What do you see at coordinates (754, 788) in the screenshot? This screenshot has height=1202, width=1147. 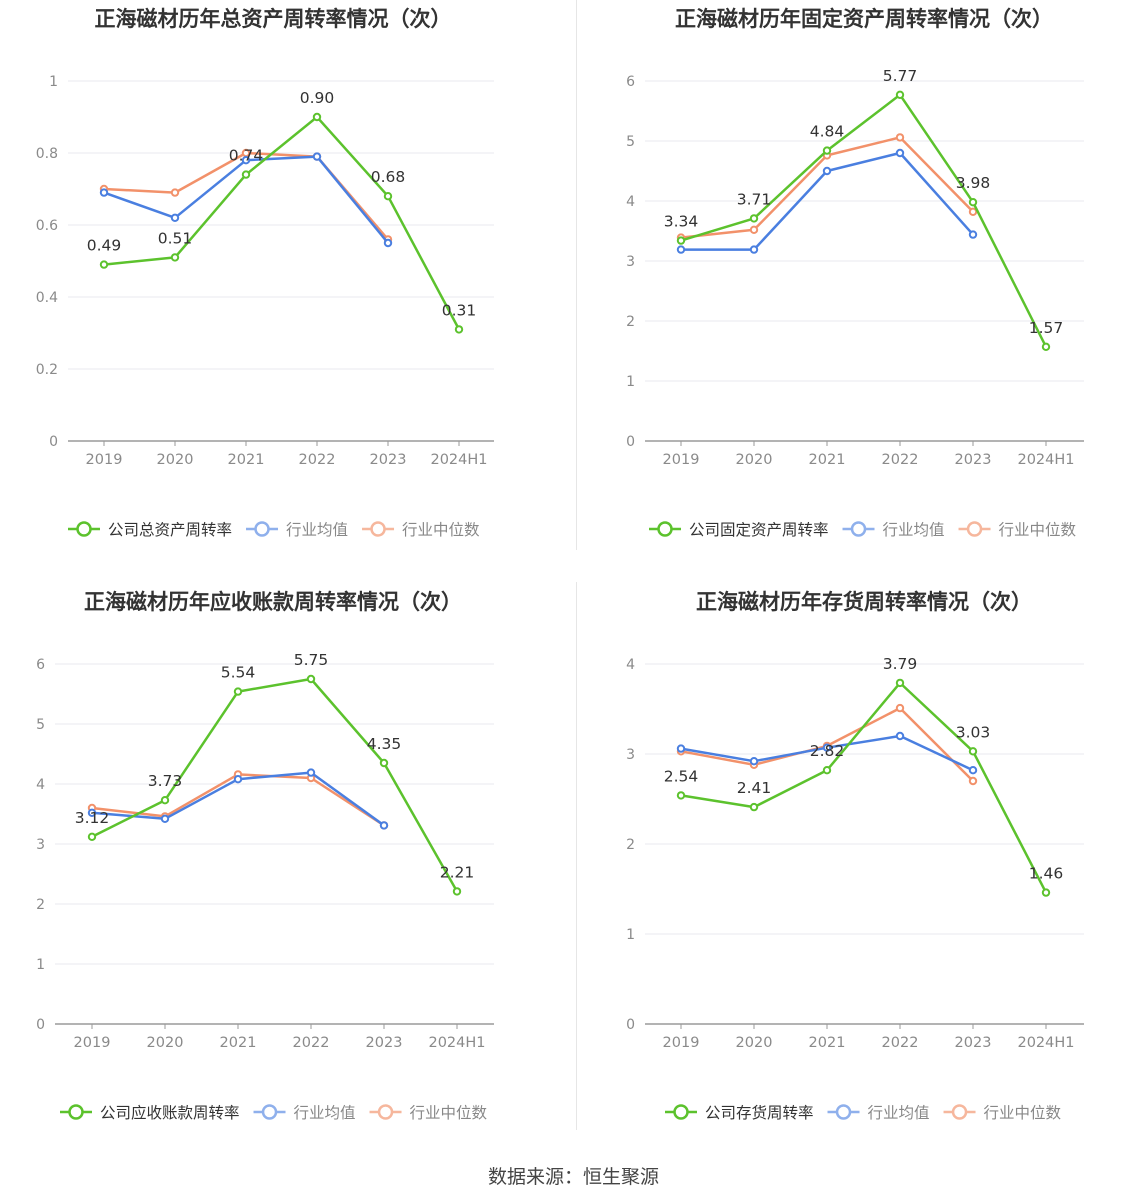 I see `data-label: 2.41` at bounding box center [754, 788].